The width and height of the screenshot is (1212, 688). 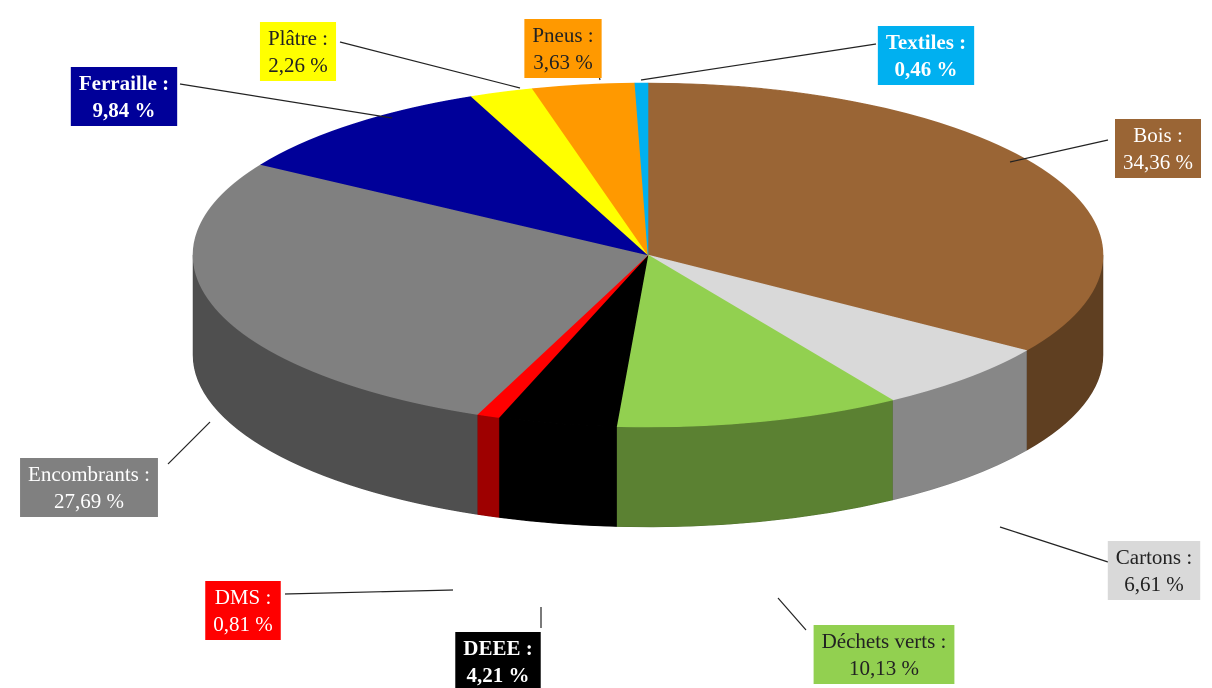 What do you see at coordinates (562, 35) in the screenshot?
I see `label-name-pneus: Pneus :` at bounding box center [562, 35].